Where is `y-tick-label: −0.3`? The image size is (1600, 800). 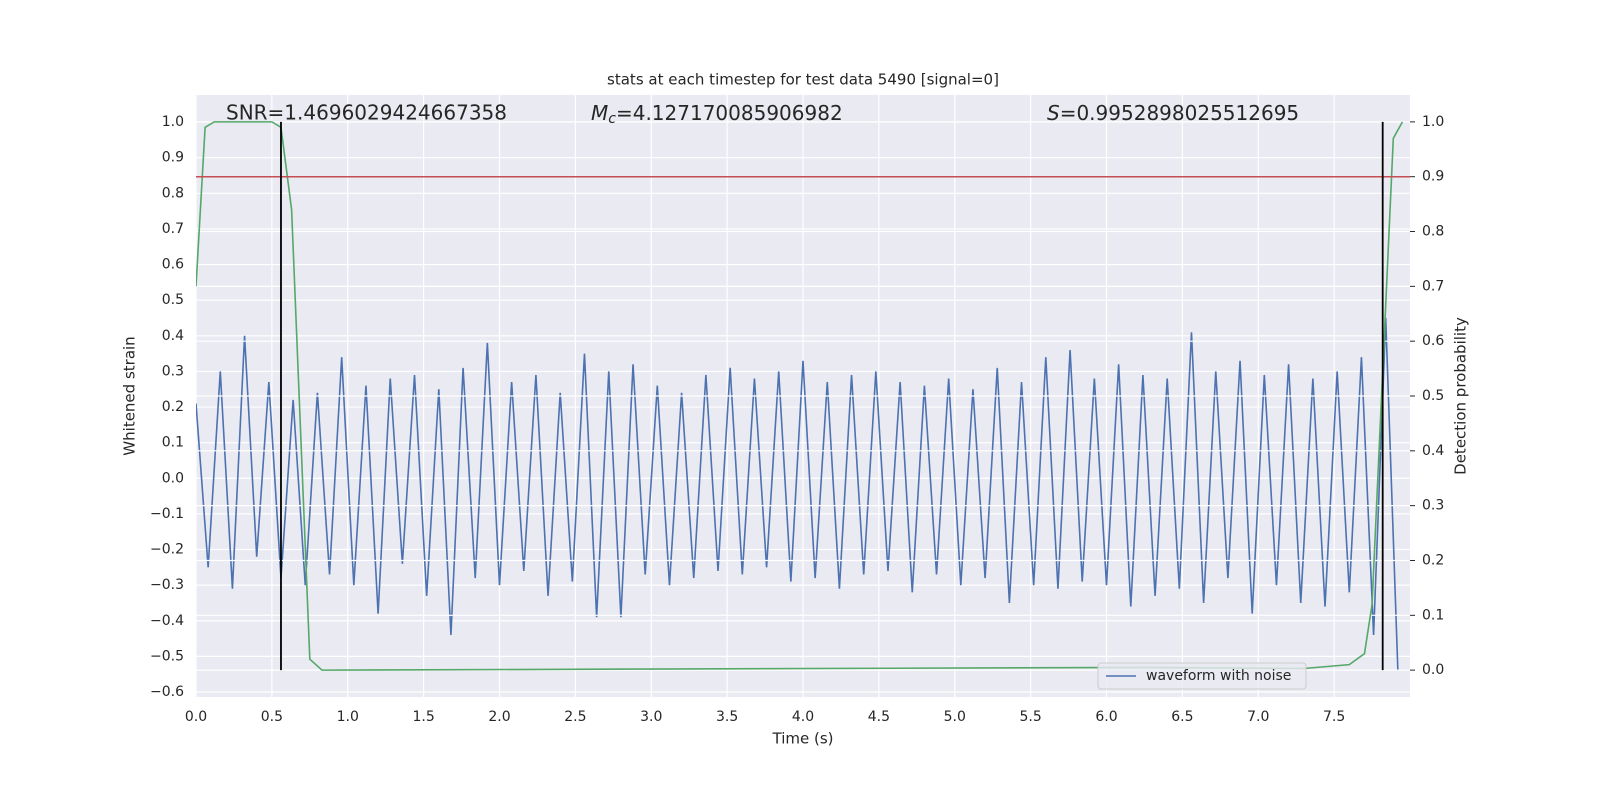
y-tick-label: −0.3 is located at coordinates (167, 585).